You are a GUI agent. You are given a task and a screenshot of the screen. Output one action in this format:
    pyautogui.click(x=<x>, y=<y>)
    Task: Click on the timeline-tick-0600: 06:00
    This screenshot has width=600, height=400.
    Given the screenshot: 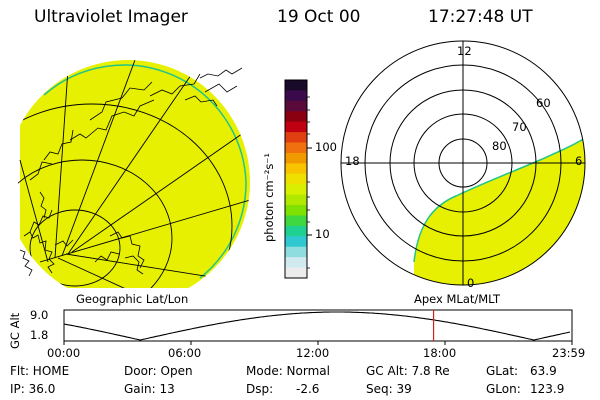 What is the action you would take?
    pyautogui.click(x=185, y=353)
    